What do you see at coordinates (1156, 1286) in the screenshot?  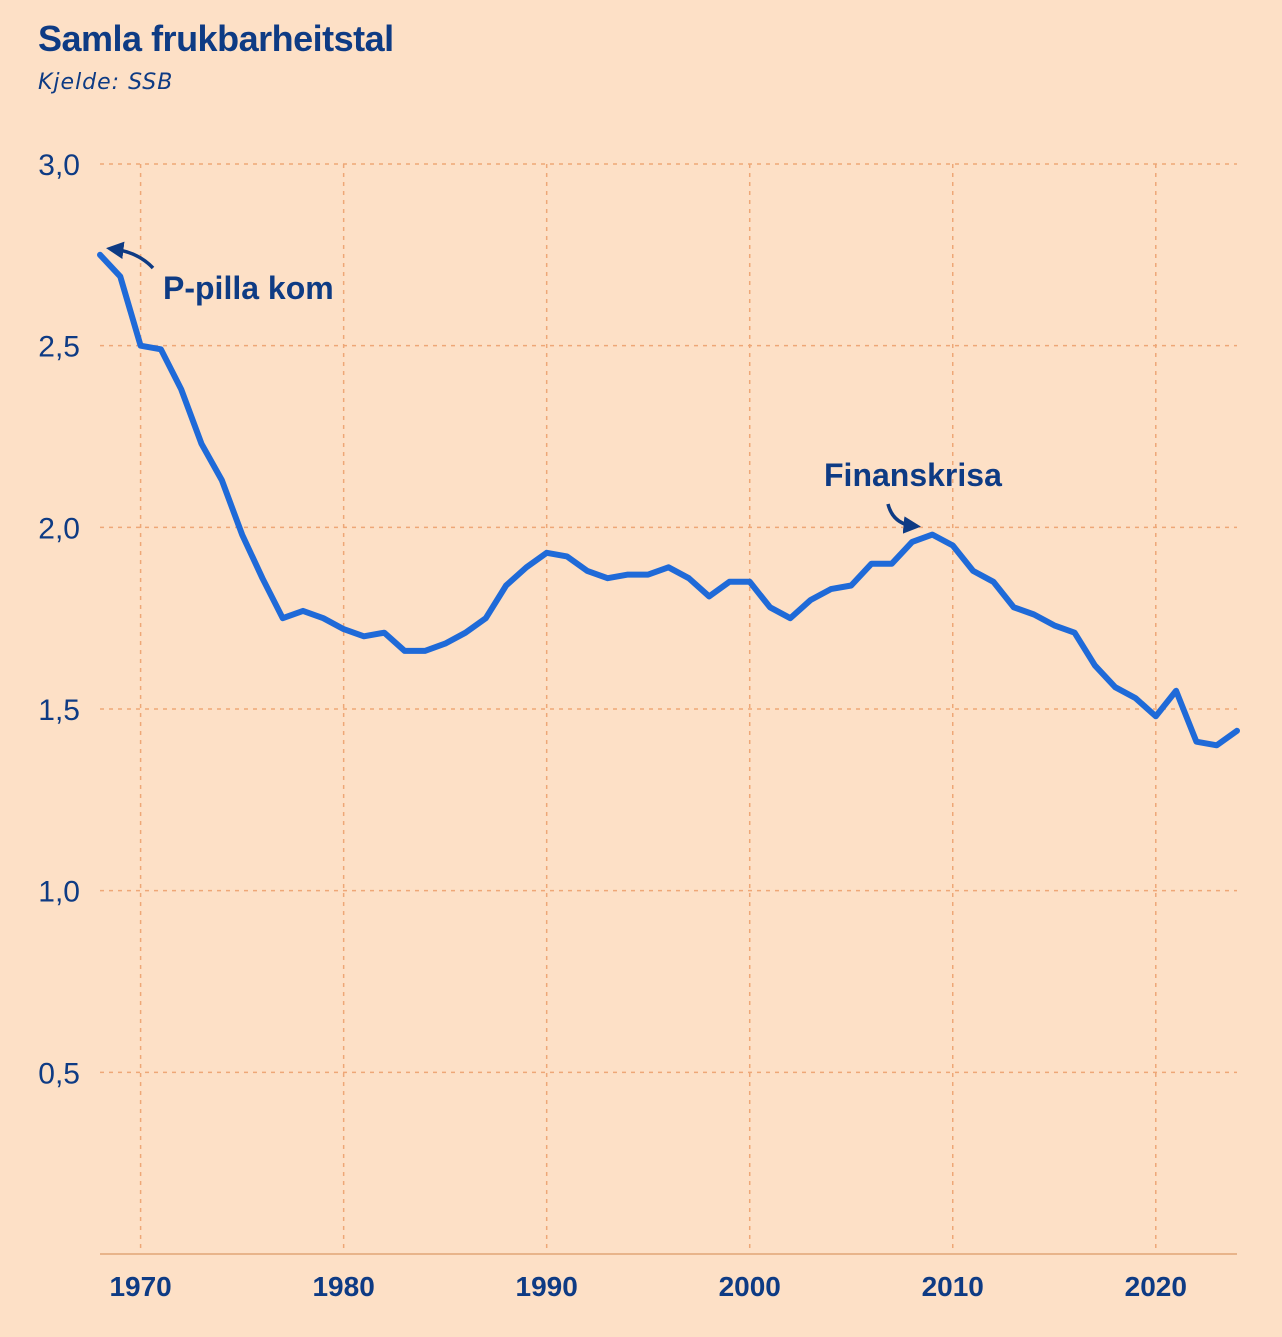 I see `x-tick-label: 2020` at bounding box center [1156, 1286].